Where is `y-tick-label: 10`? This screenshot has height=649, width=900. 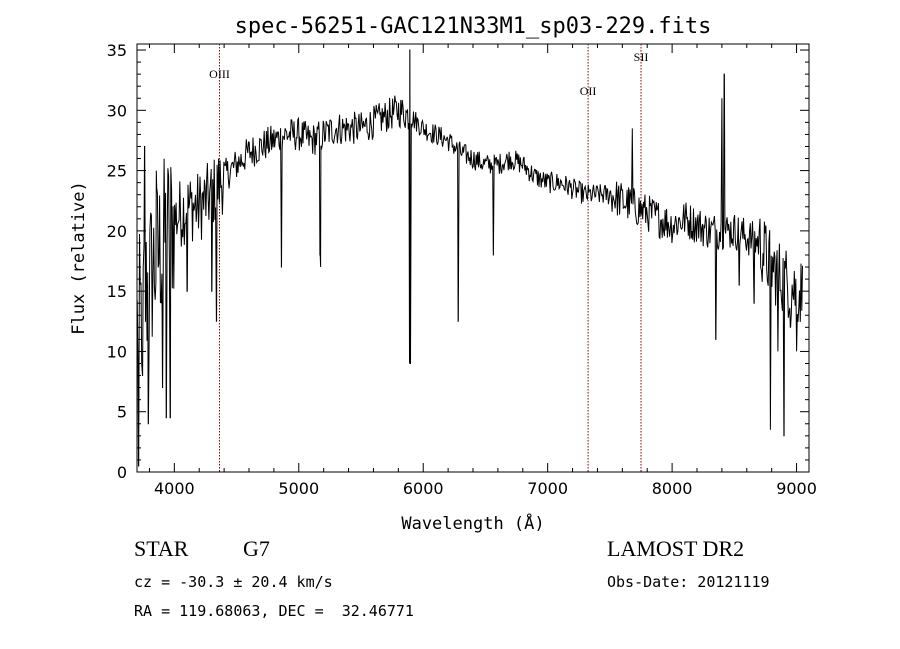 y-tick-label: 10 is located at coordinates (117, 351).